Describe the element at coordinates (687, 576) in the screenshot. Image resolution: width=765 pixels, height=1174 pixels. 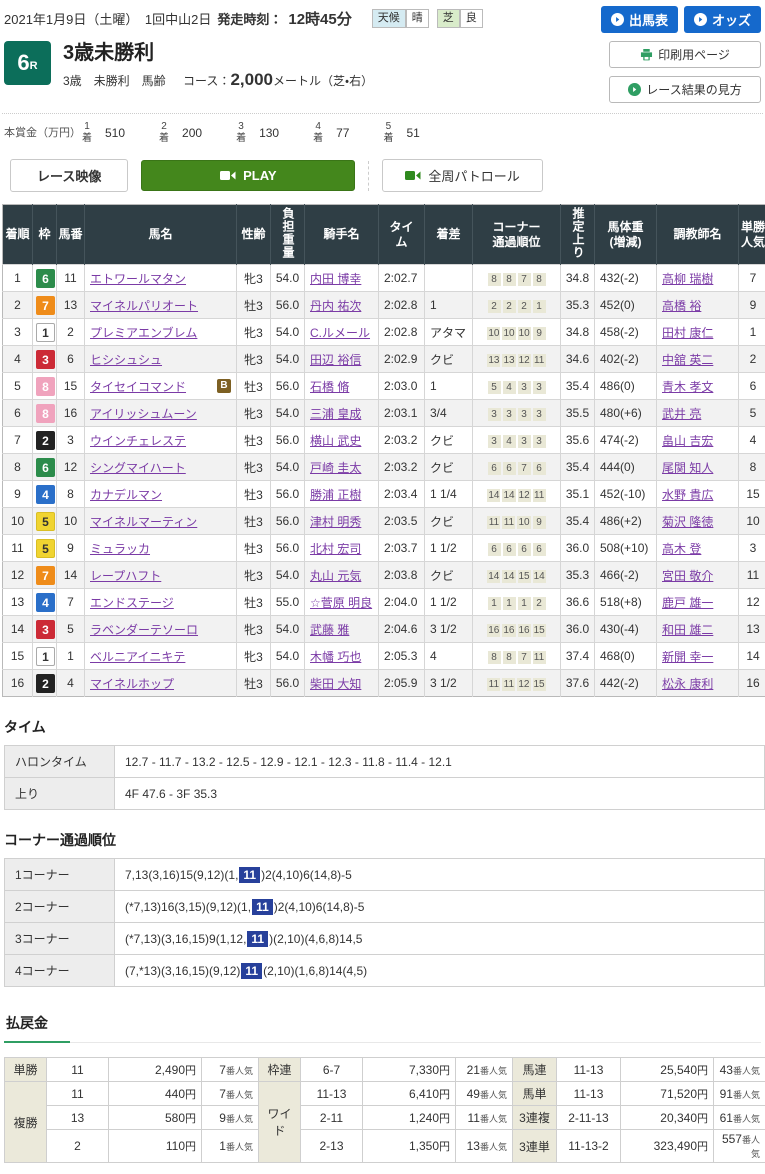
I see `trainer-name-link: 宮田 敬介` at that location.